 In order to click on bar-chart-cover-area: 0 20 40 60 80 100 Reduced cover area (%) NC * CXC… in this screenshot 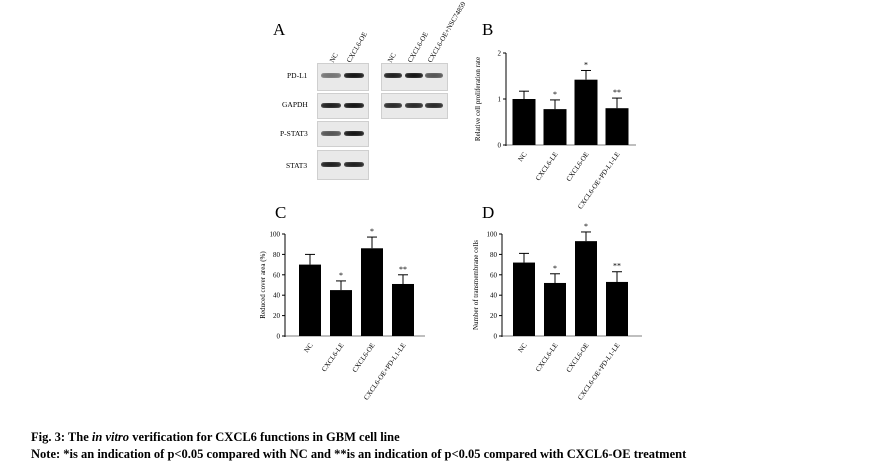, I will do `click(342, 314)`.